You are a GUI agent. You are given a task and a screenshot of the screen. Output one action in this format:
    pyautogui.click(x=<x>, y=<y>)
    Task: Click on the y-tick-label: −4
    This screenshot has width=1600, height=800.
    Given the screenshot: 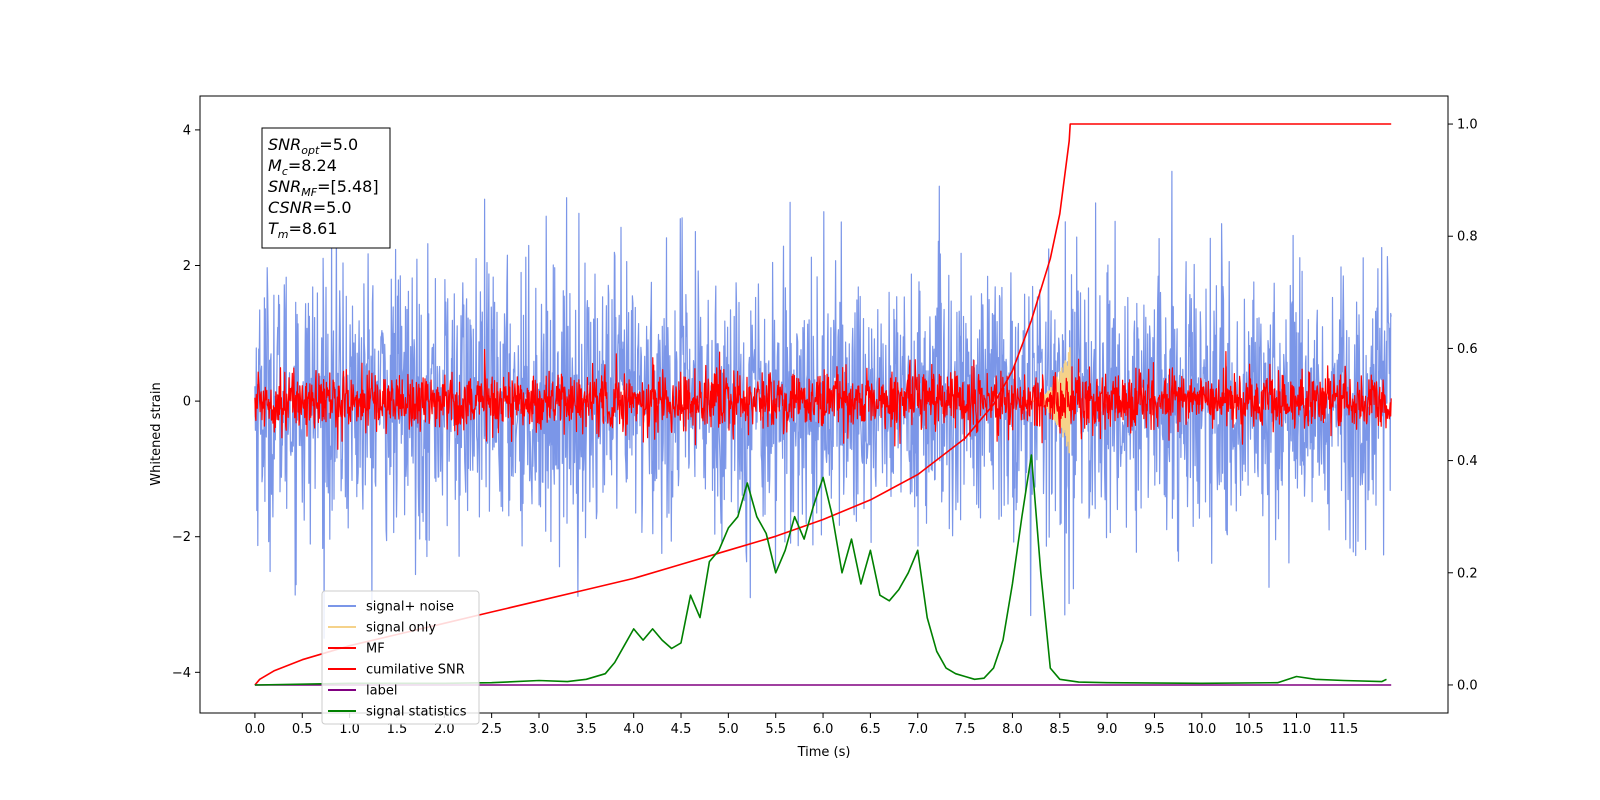 What is the action you would take?
    pyautogui.click(x=181, y=673)
    